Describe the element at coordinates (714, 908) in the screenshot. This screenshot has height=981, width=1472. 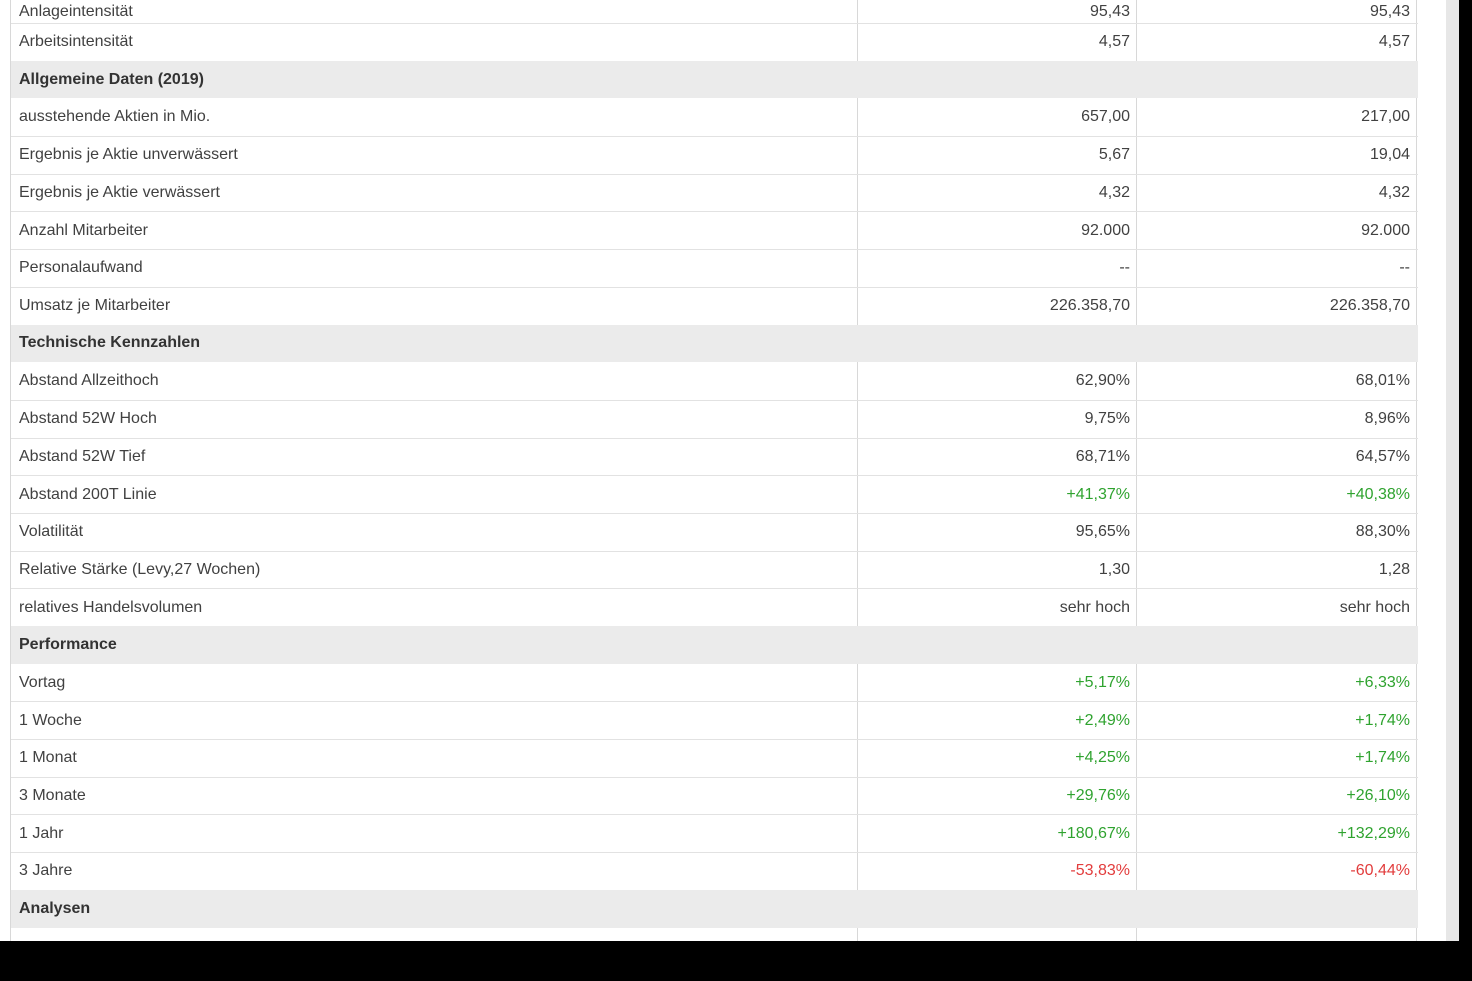
I see `section-header-row: Analysen` at that location.